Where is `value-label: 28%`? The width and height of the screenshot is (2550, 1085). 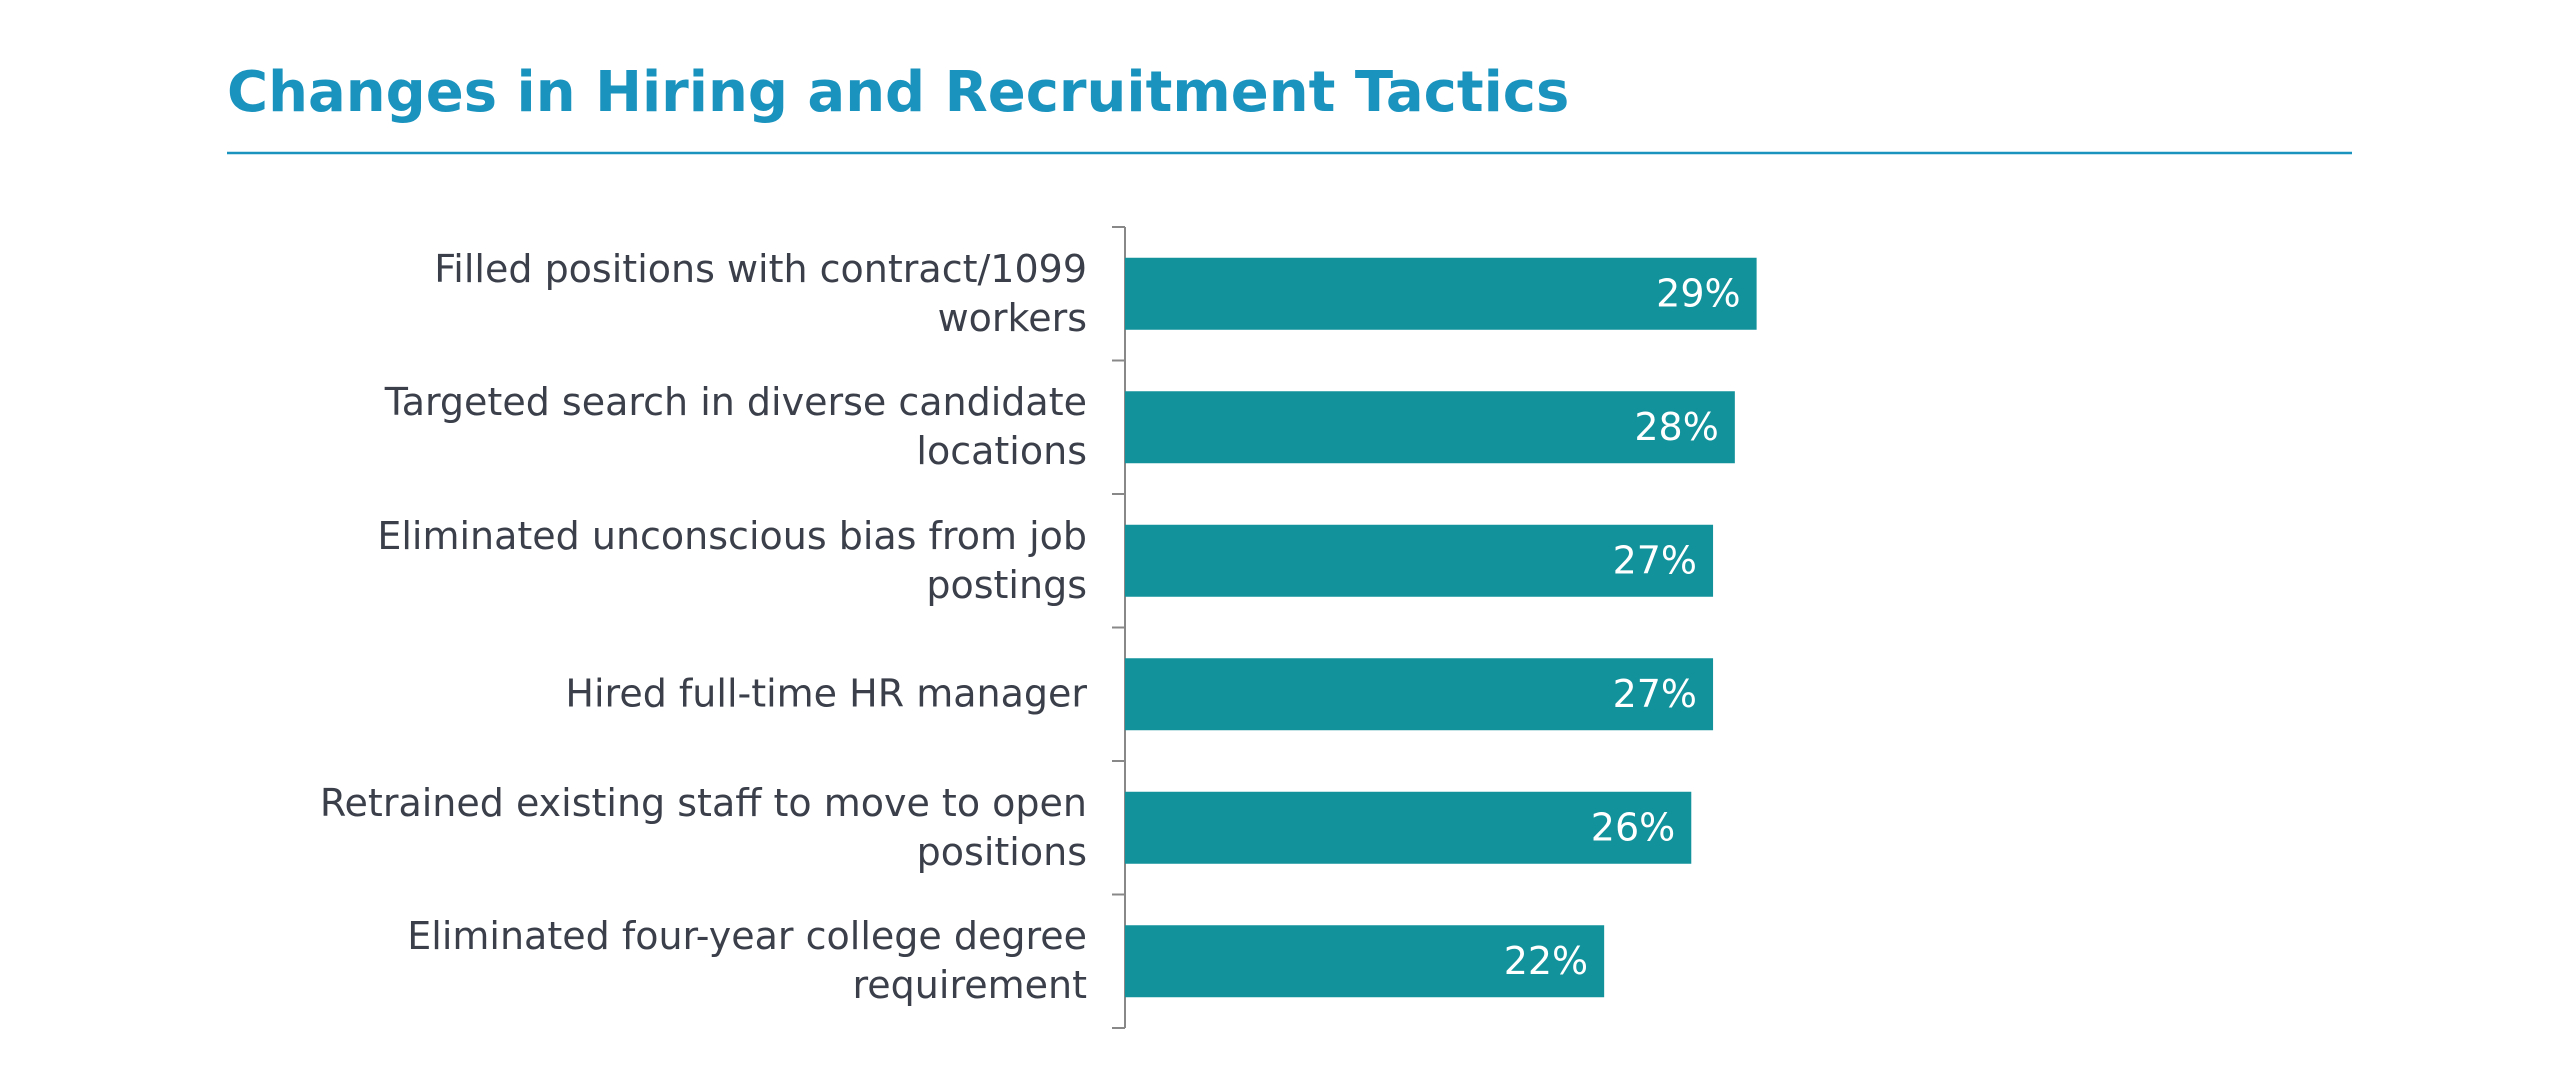
value-label: 28% is located at coordinates (1676, 427).